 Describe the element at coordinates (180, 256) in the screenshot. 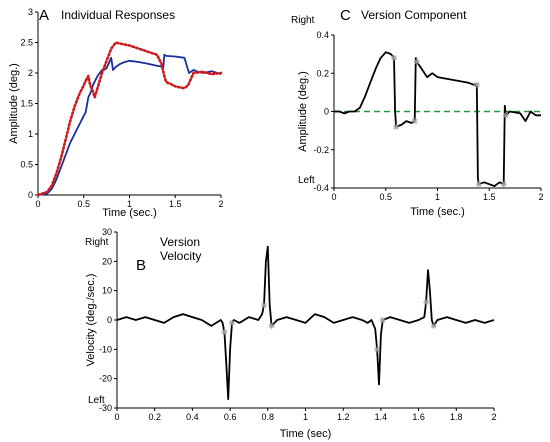

I see `panel-title-line: Velocity` at that location.